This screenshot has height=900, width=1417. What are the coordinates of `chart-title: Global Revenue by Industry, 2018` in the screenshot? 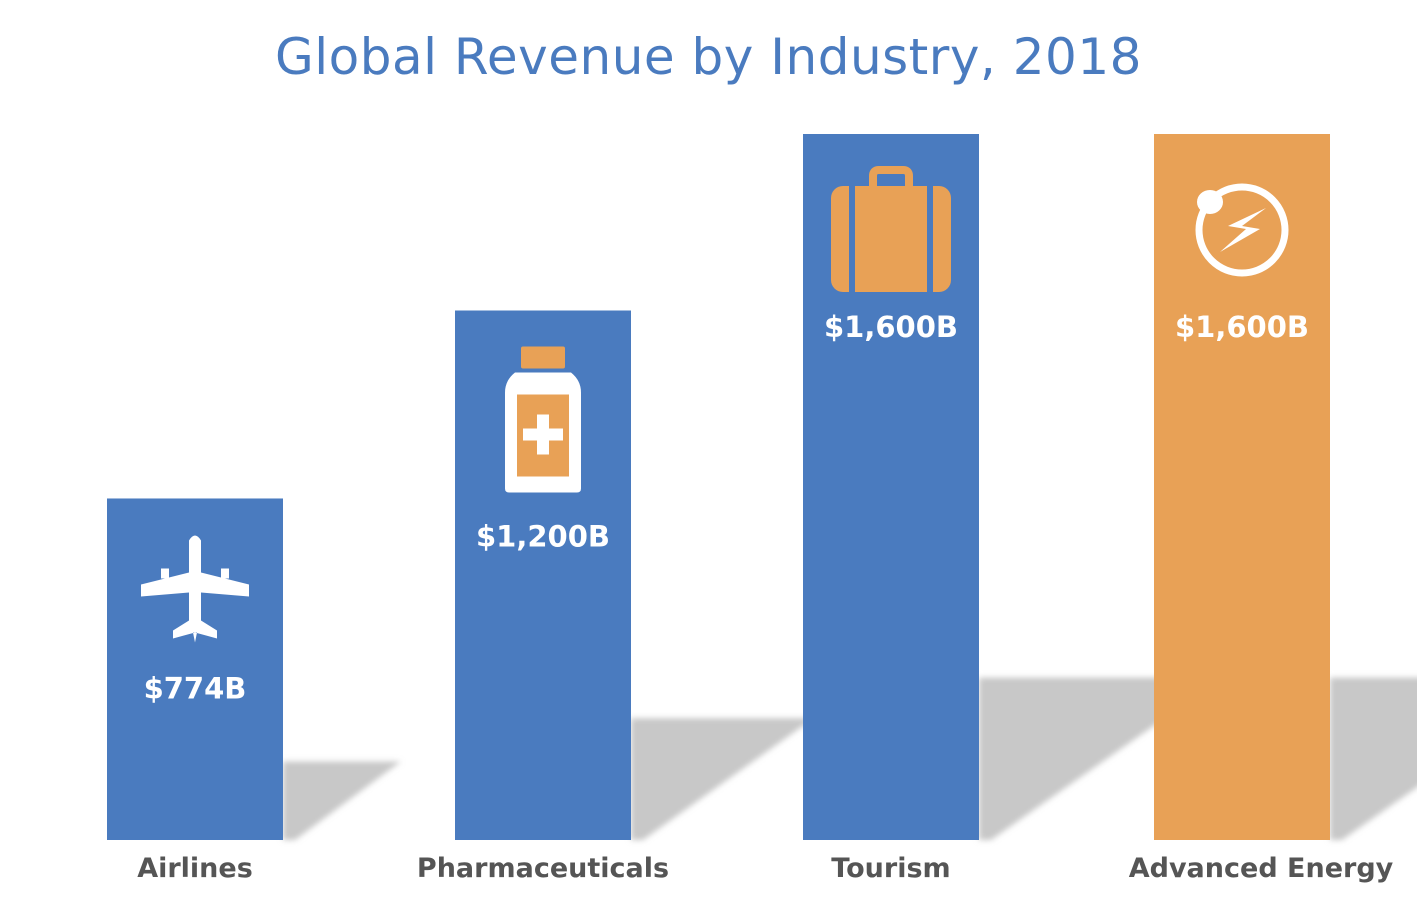 It's located at (708, 57).